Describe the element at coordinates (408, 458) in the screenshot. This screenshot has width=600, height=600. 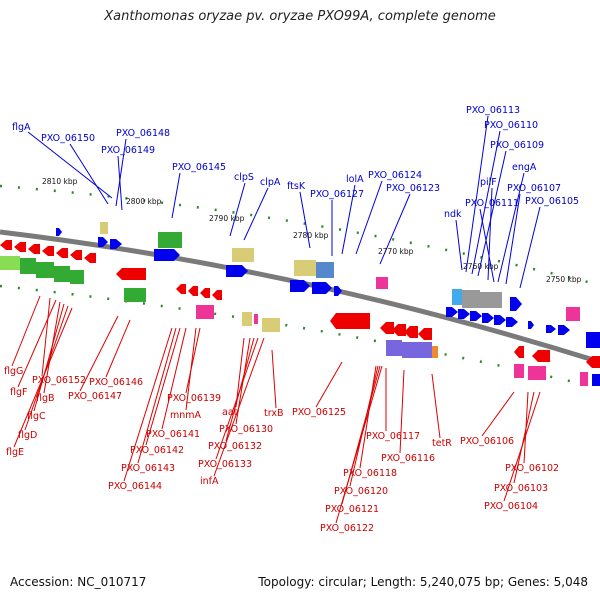
I see `gene-label: PXO_06116` at that location.